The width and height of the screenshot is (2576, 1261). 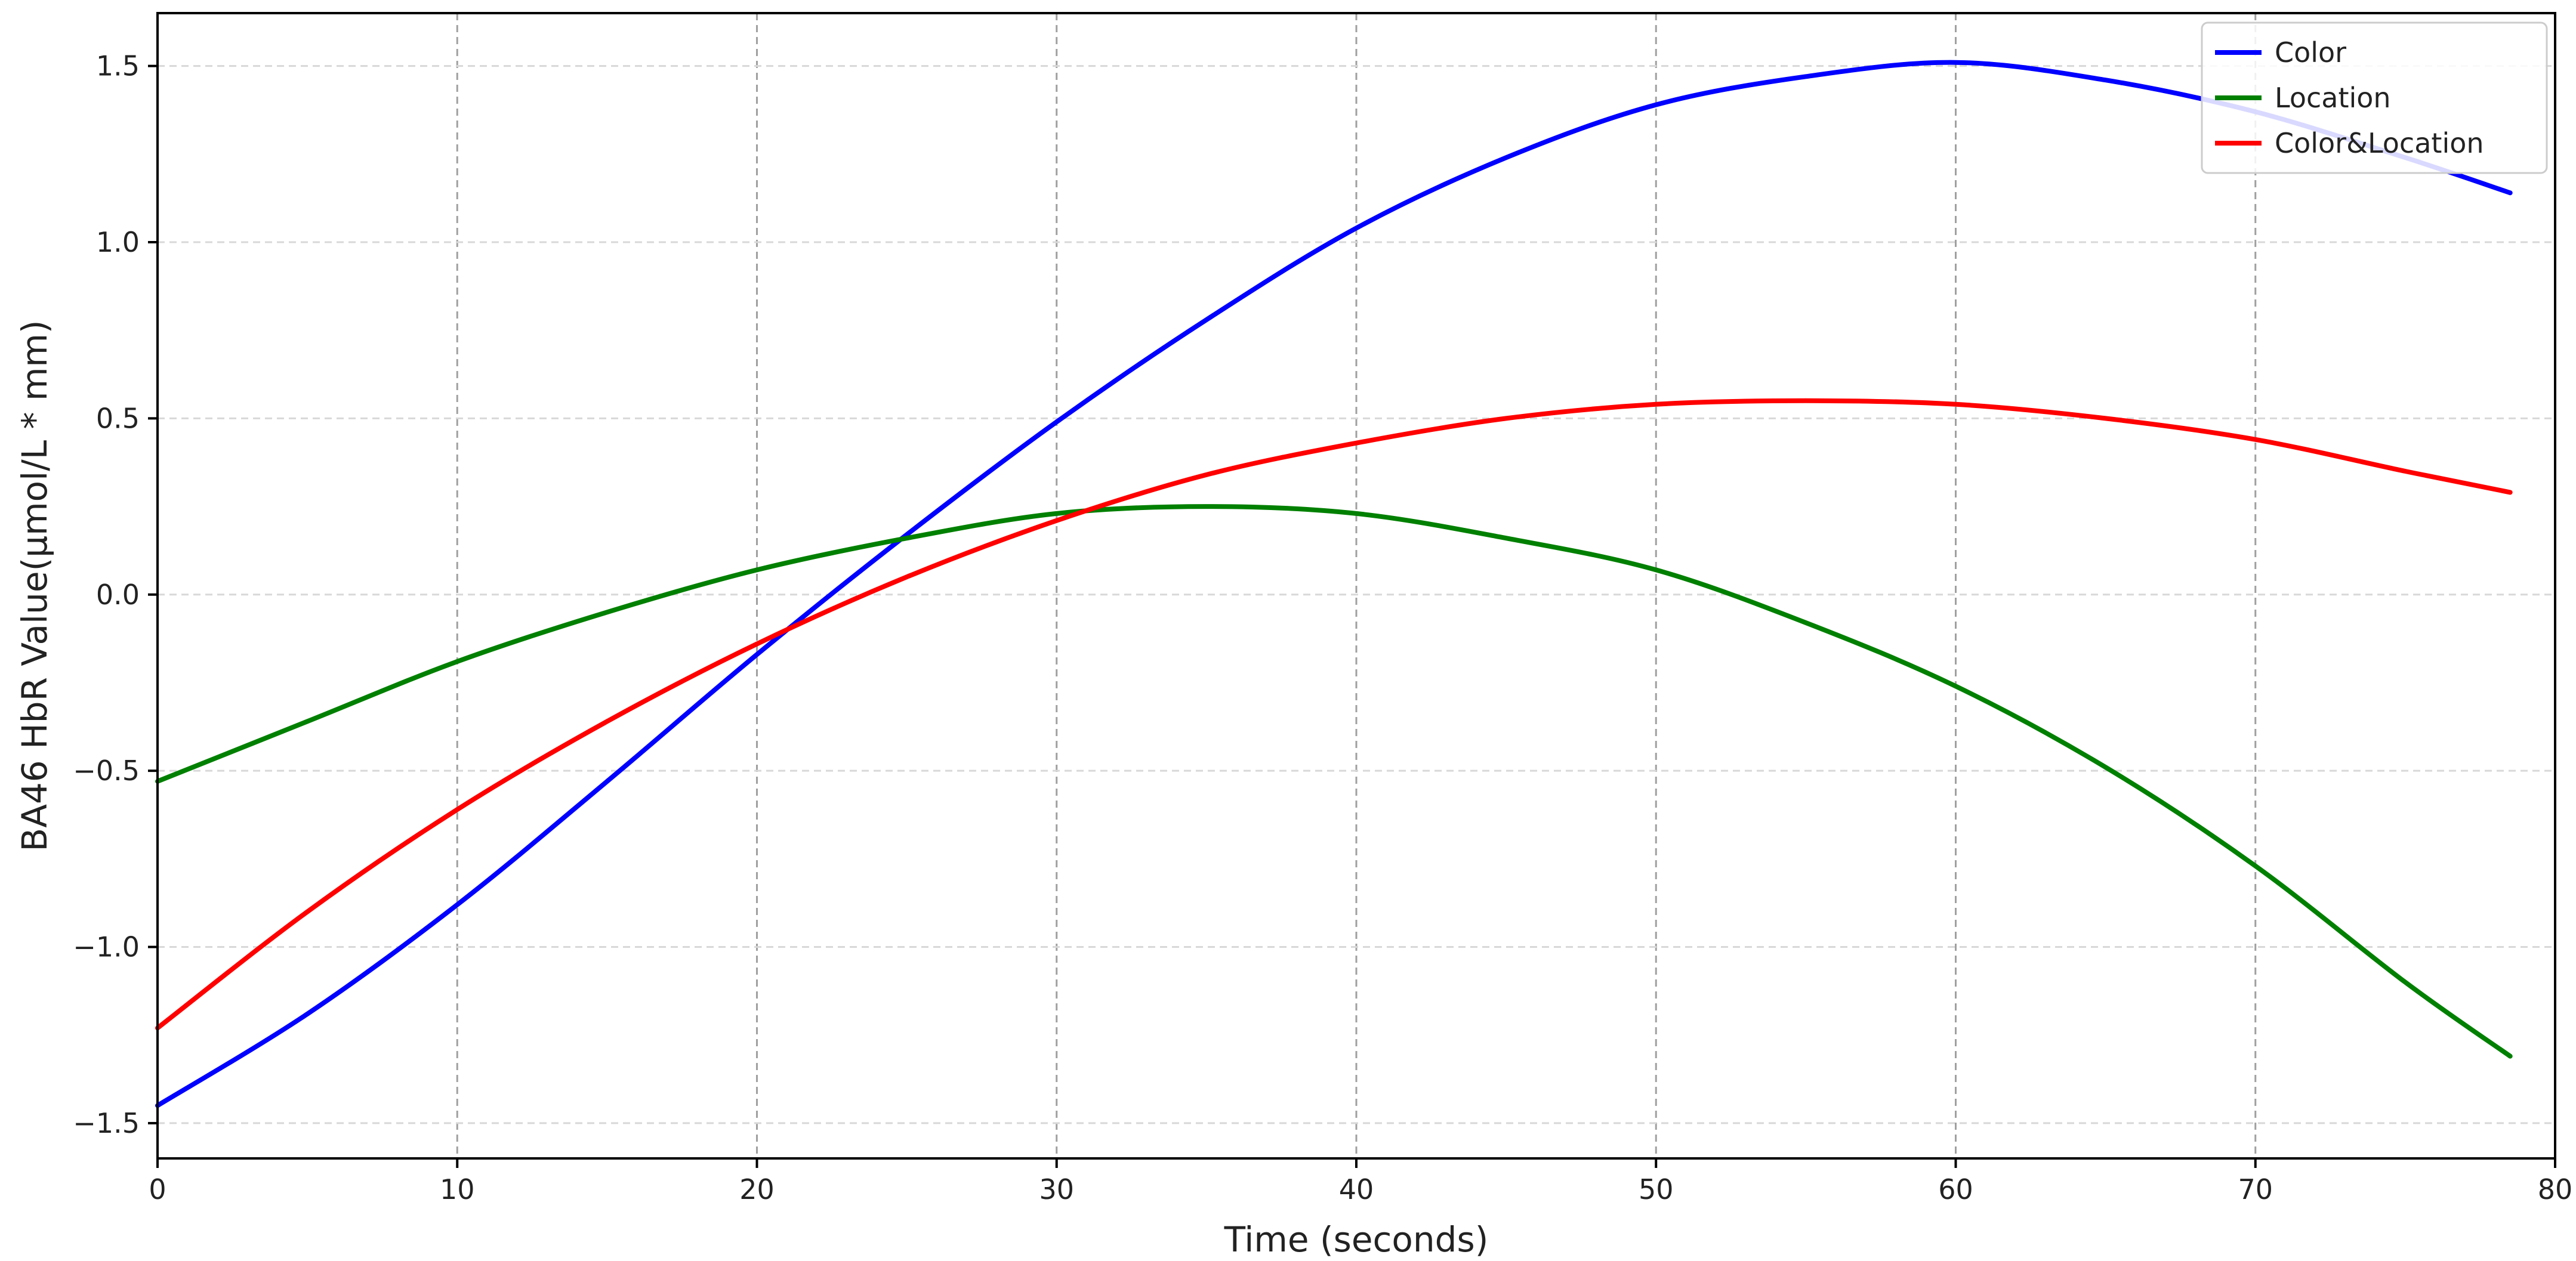 I want to click on y-tick-label: 1.0, so click(x=118, y=242).